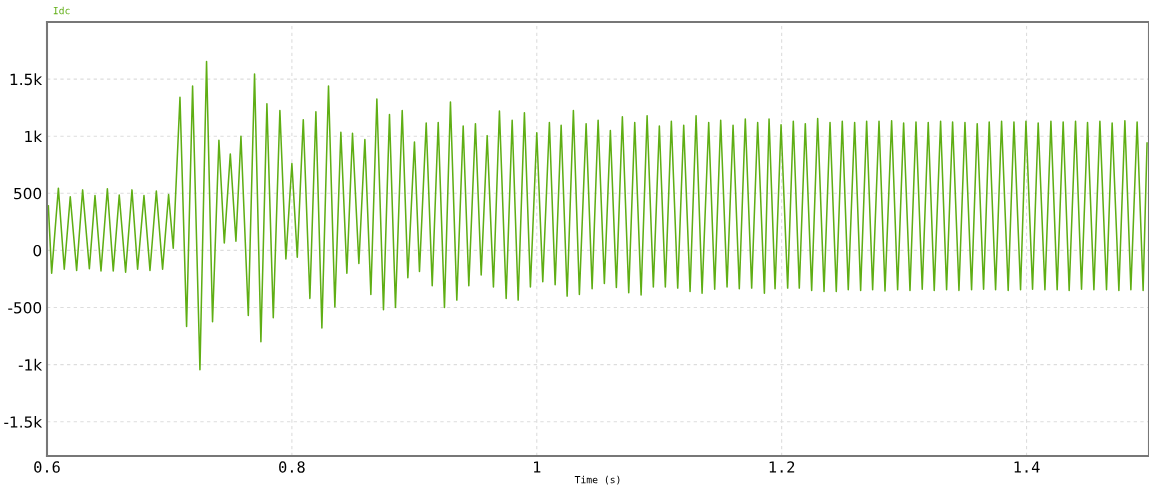  Describe the element at coordinates (292, 467) in the screenshot. I see `x-tick-label: 0.8` at that location.